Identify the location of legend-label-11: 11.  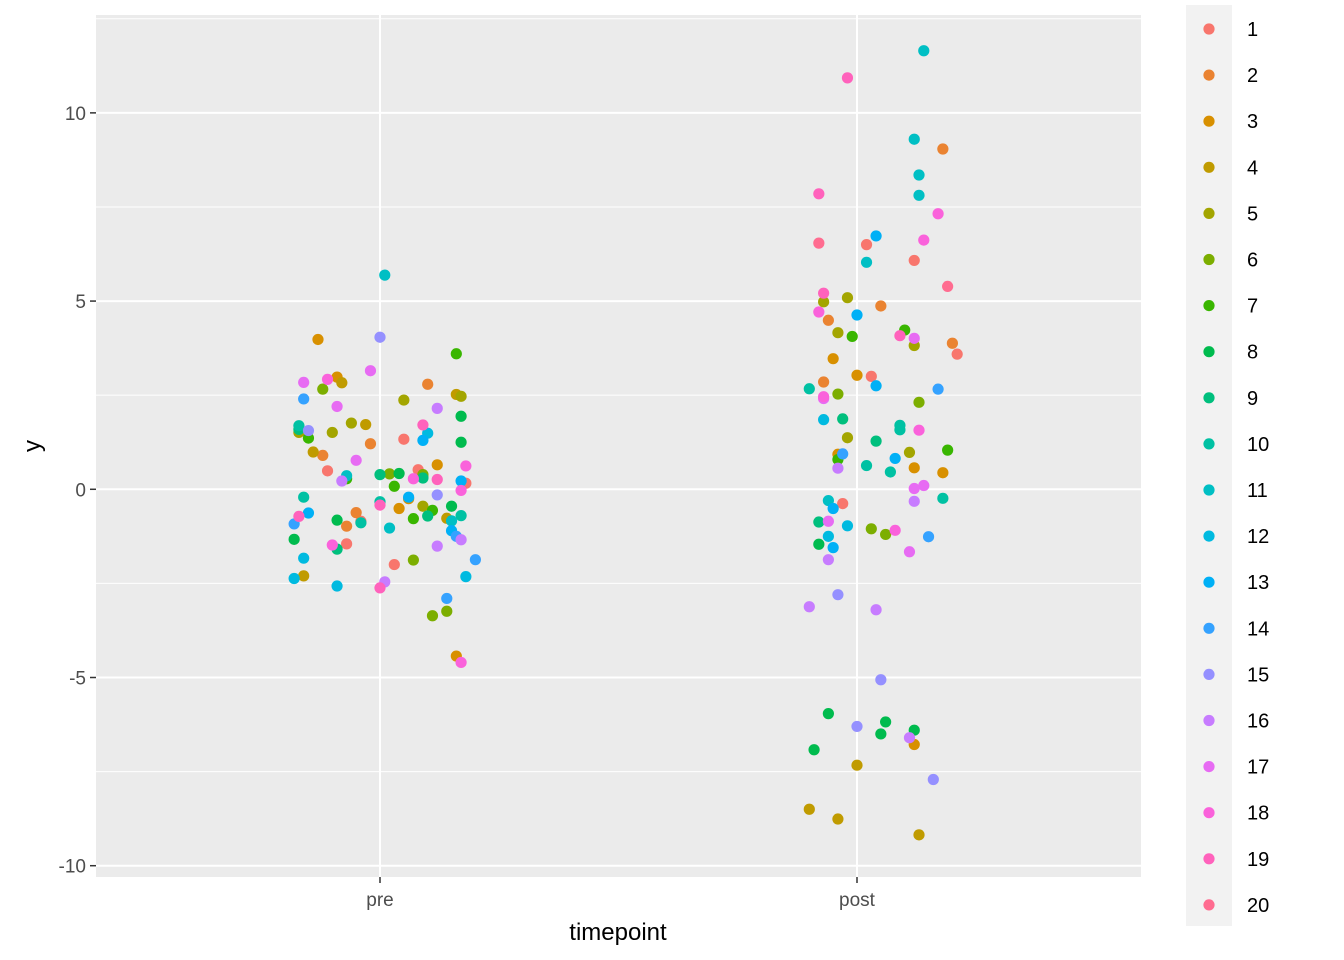
(1257, 491).